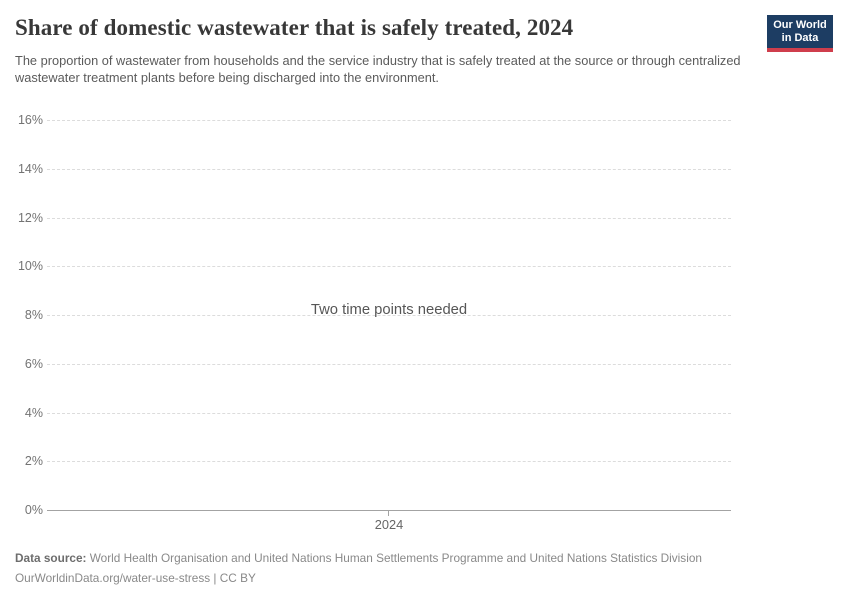 This screenshot has width=850, height=600. What do you see at coordinates (30, 120) in the screenshot?
I see `y-axis-tick-label: 16%` at bounding box center [30, 120].